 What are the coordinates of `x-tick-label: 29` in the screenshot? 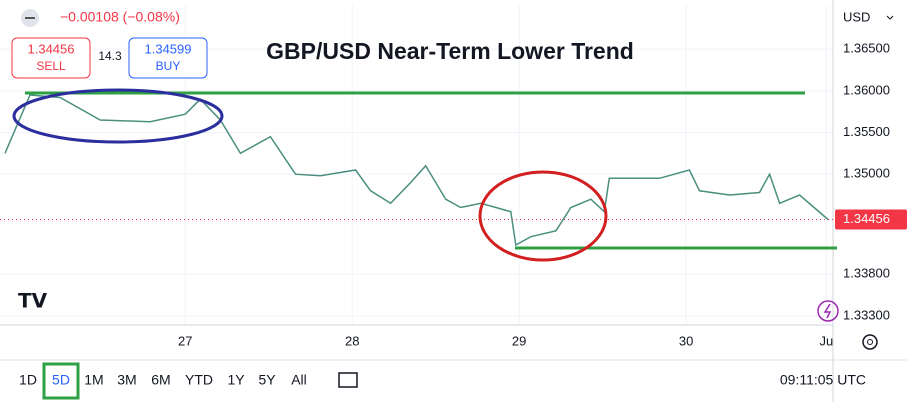 It's located at (519, 340).